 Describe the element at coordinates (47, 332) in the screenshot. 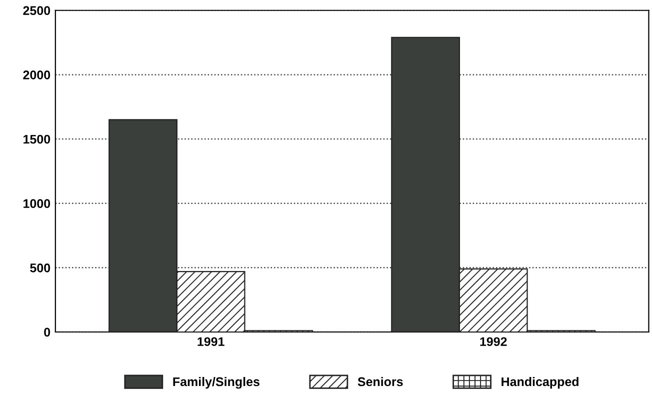

I see `y-tick-label: 0` at that location.